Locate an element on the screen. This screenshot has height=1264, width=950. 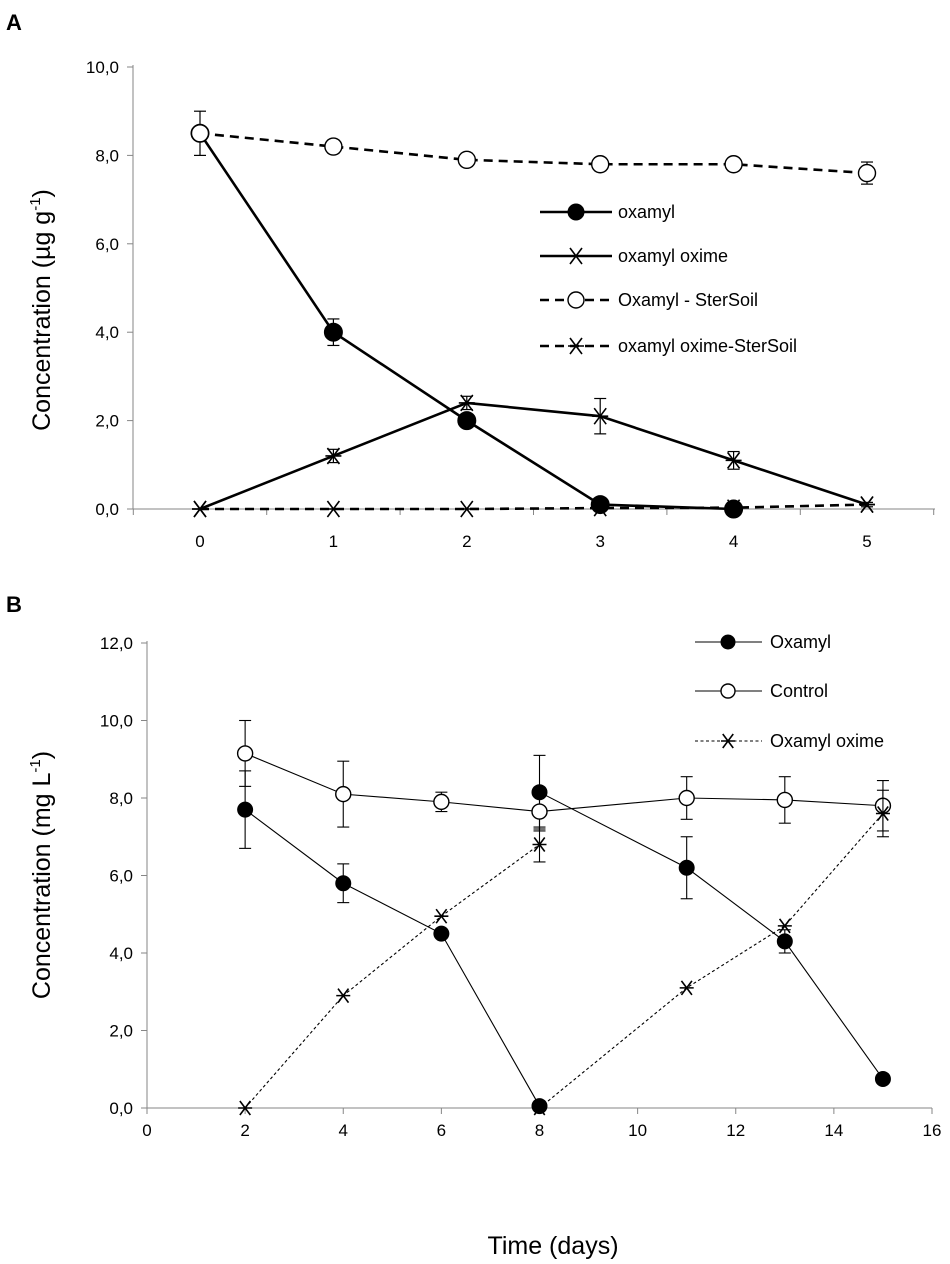
panel-a-x-tick-label: 5 is located at coordinates (866, 541).